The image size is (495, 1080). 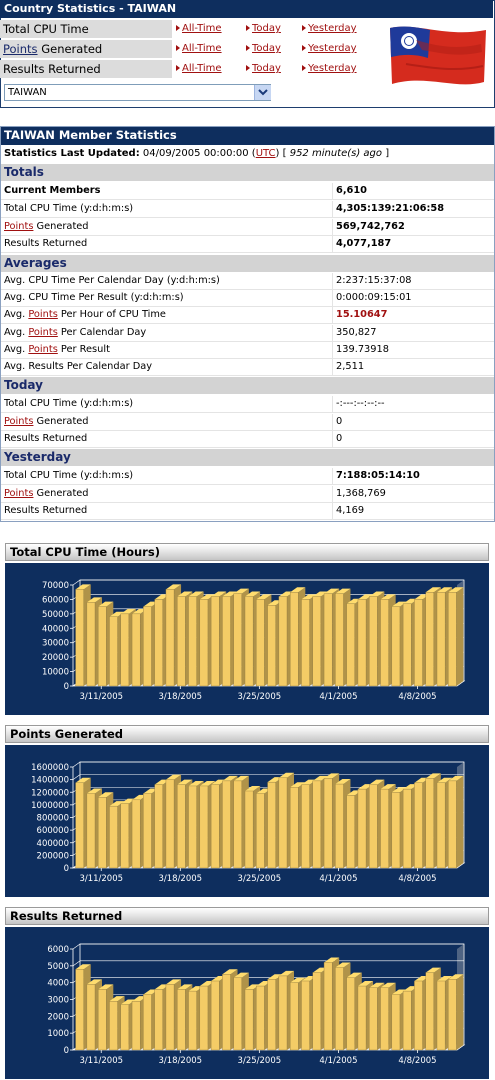 What do you see at coordinates (66, 1051) in the screenshot?
I see `y-tick-label: 0` at bounding box center [66, 1051].